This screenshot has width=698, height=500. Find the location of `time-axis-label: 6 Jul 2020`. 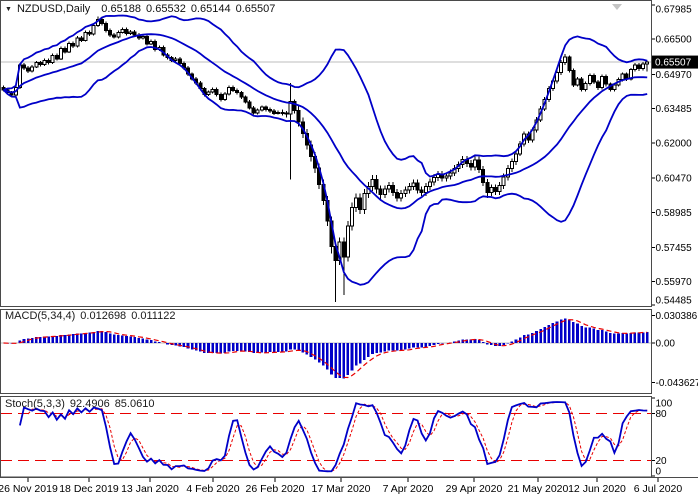

time-axis-label: 6 Jul 2020 is located at coordinates (658, 489).